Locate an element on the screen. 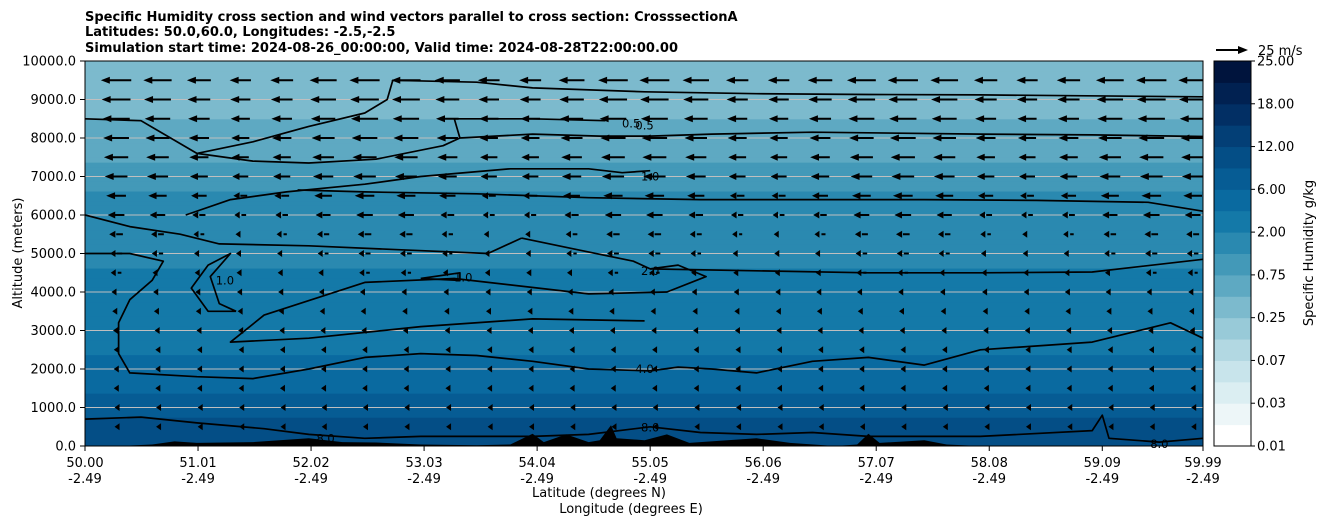 Image resolution: width=1326 pixels, height=526 pixels. contour-line-8.0 is located at coordinates (644, 428).